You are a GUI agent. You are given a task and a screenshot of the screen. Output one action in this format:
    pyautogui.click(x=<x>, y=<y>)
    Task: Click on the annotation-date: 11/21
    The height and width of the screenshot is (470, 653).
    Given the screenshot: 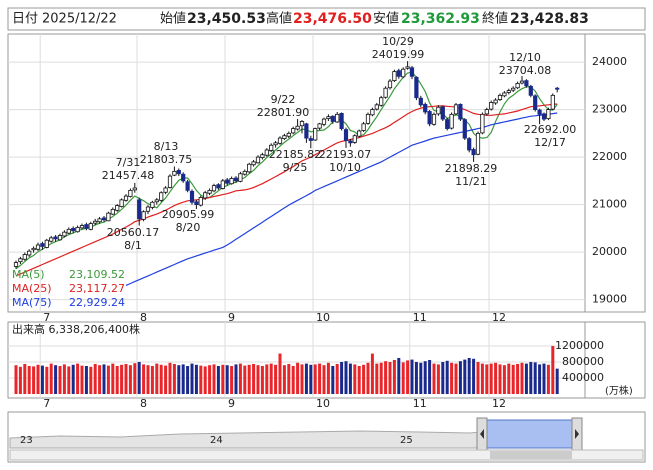 What is the action you would take?
    pyautogui.click(x=471, y=181)
    